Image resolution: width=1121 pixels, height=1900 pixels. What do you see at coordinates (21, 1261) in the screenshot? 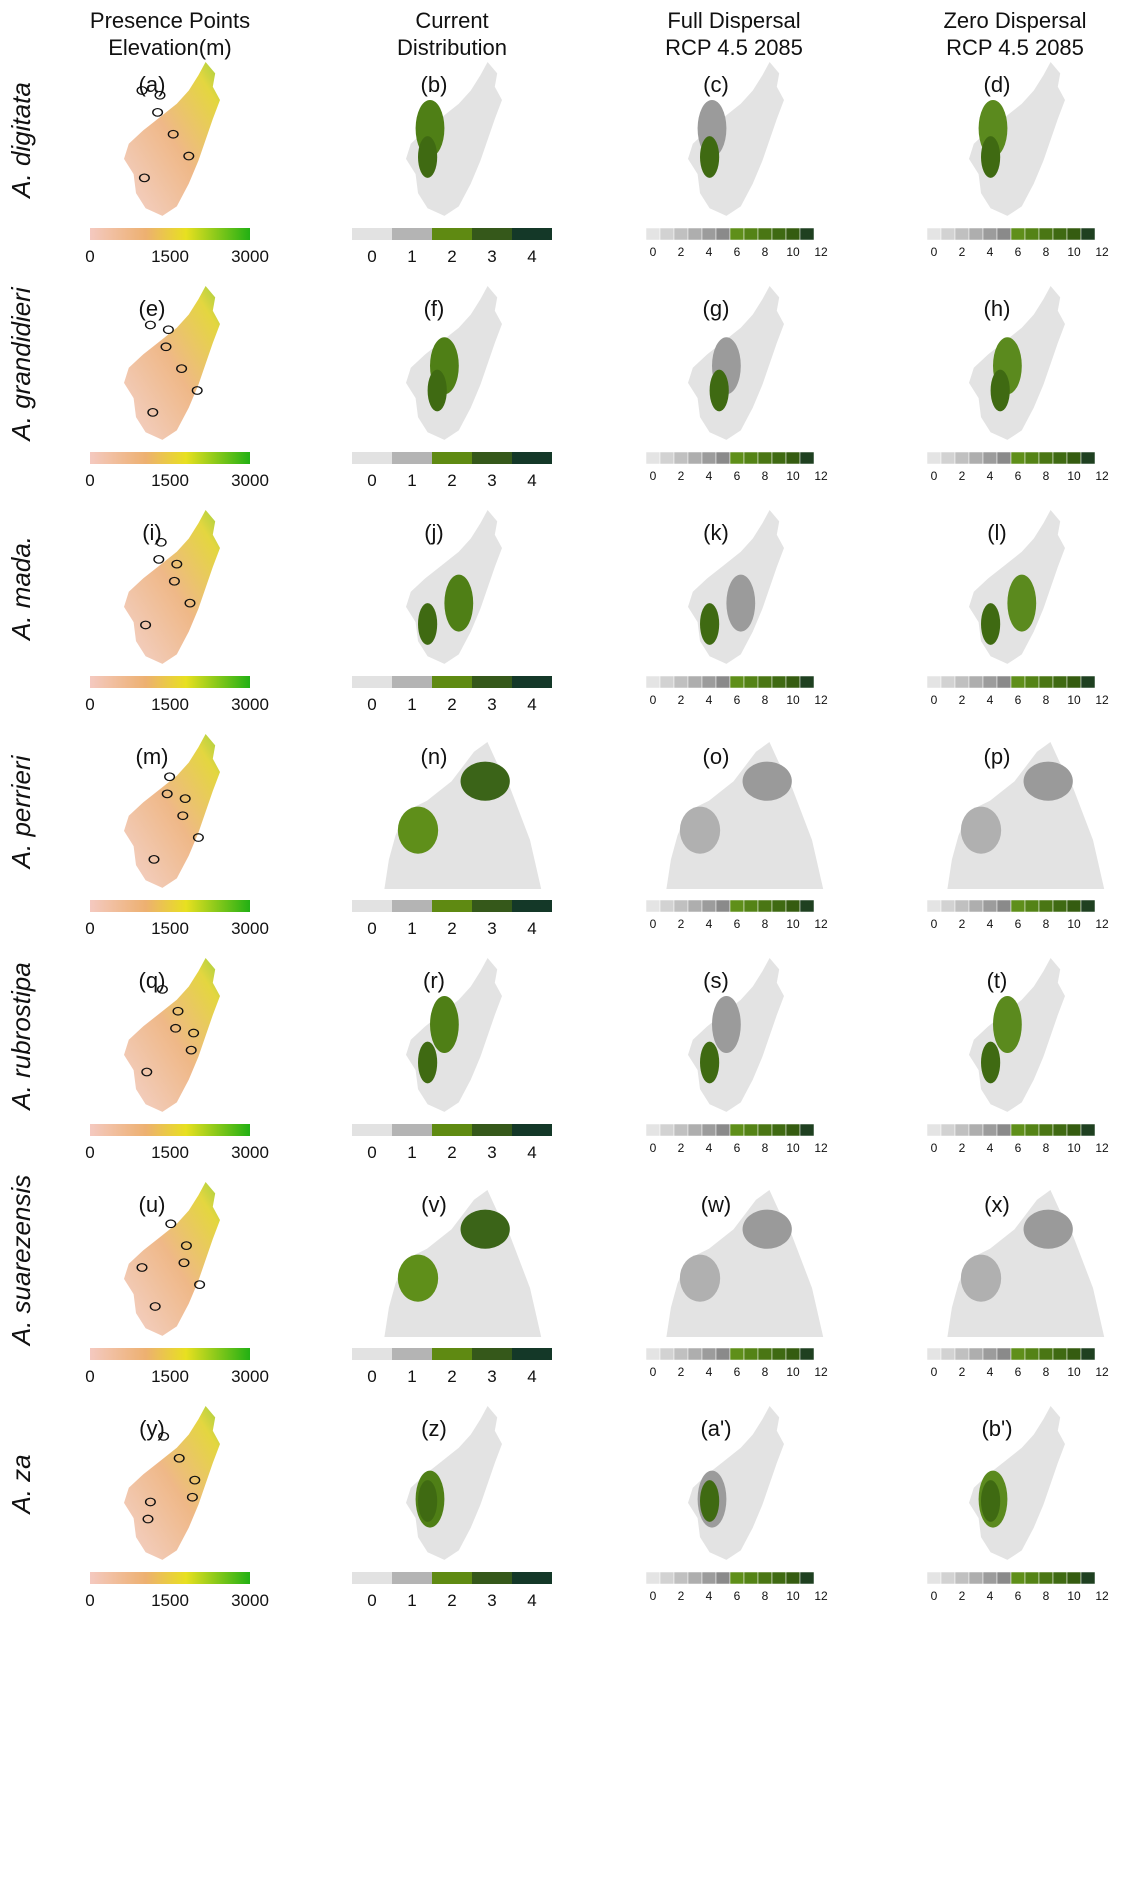
I see `row-label: A. suarezensis` at bounding box center [21, 1261].